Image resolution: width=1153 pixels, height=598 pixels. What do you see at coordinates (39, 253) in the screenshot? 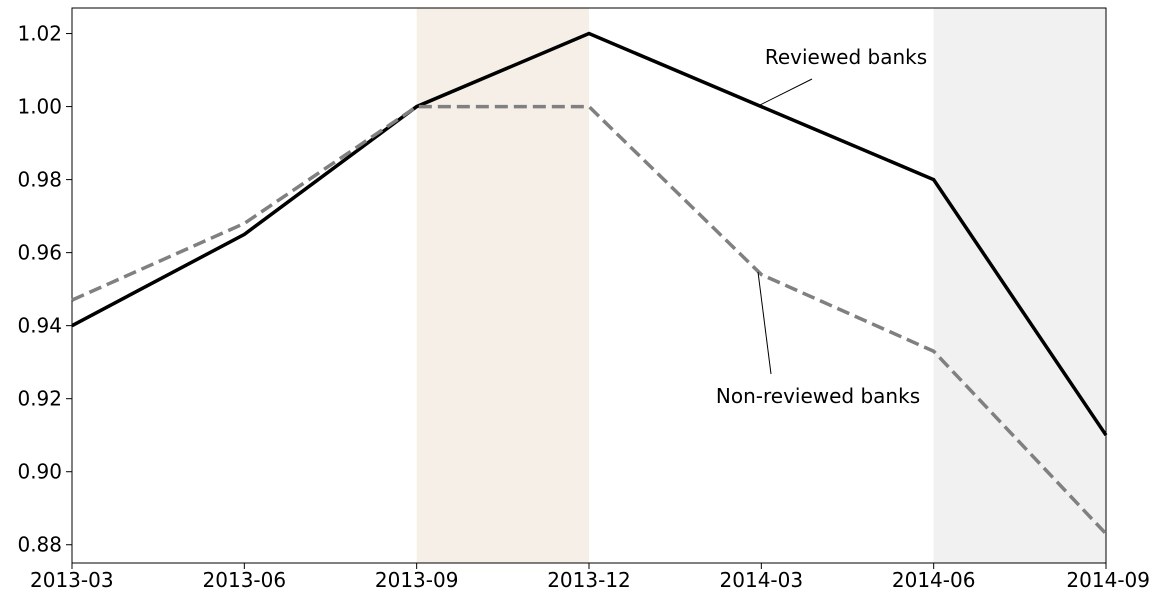
I see `y-tick-label: 0.96` at bounding box center [39, 253].